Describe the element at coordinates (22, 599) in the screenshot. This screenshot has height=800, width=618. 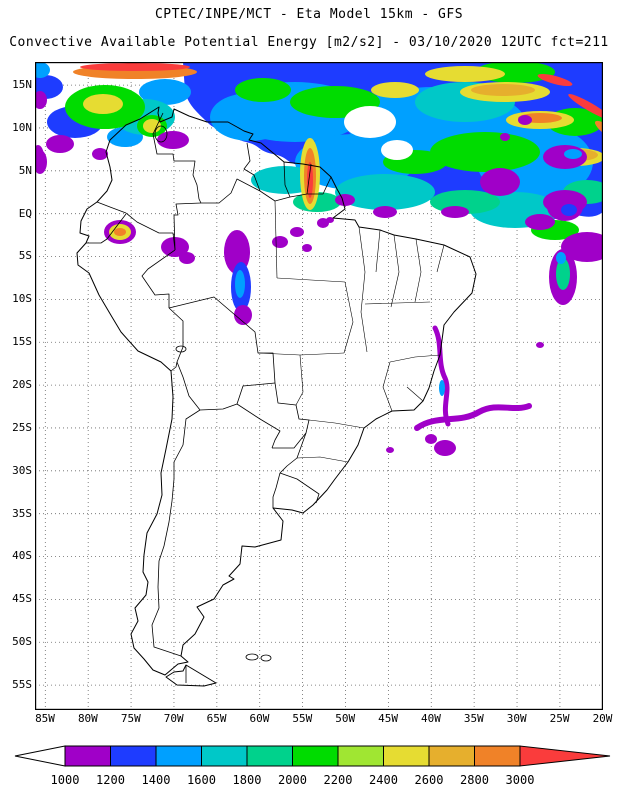
I see `lat-tick-label: 45S` at that location.